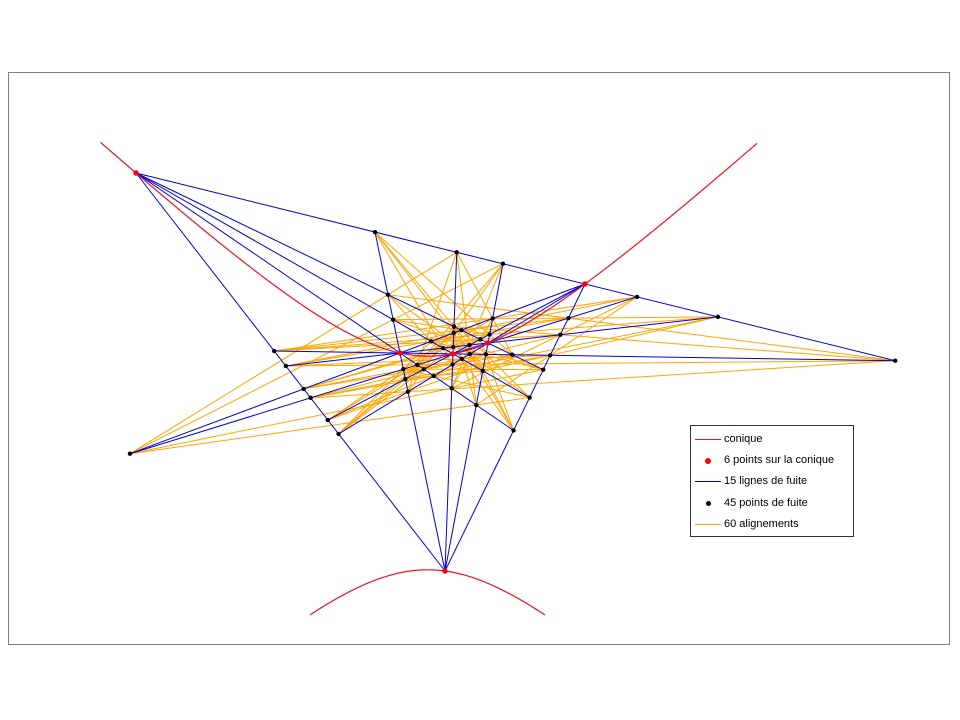 The height and width of the screenshot is (720, 960). What do you see at coordinates (708, 482) in the screenshot?
I see `fuite-line-swatch` at bounding box center [708, 482].